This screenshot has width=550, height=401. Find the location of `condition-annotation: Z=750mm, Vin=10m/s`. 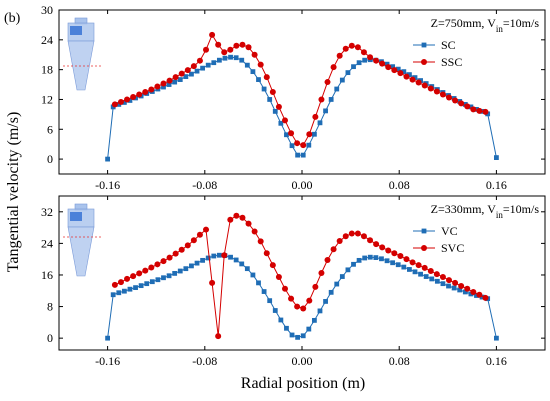

condition-annotation: Z=750mm, Vin=10m/s is located at coordinates (485, 25).